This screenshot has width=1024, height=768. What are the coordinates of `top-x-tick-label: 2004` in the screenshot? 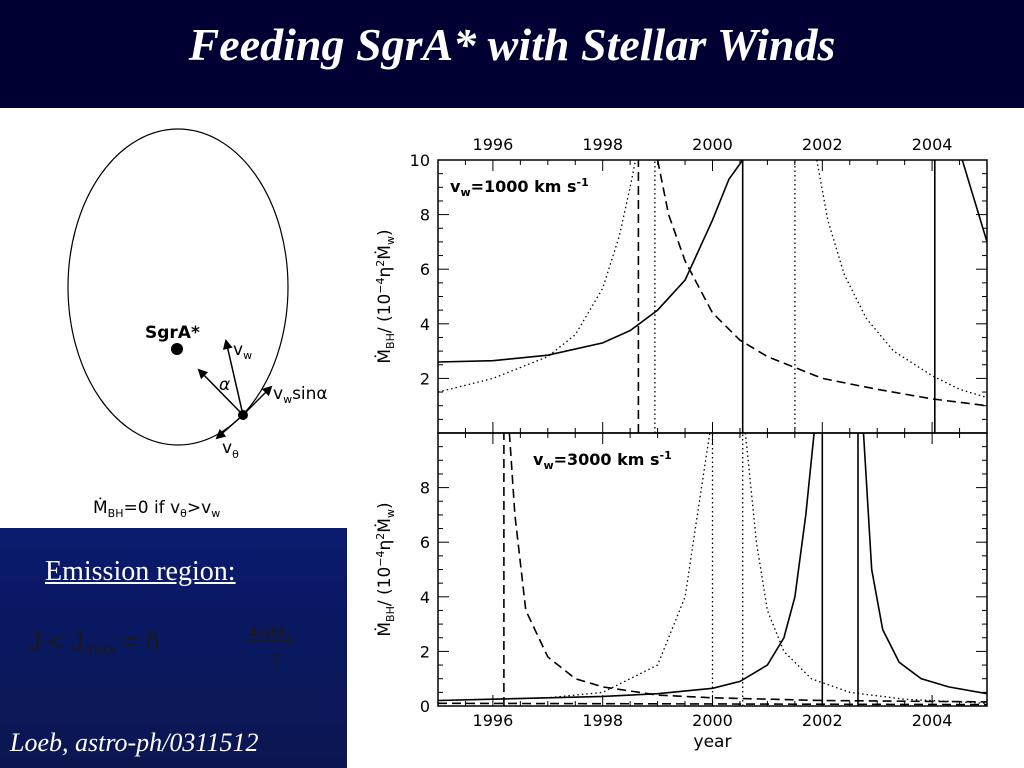 It's located at (932, 144).